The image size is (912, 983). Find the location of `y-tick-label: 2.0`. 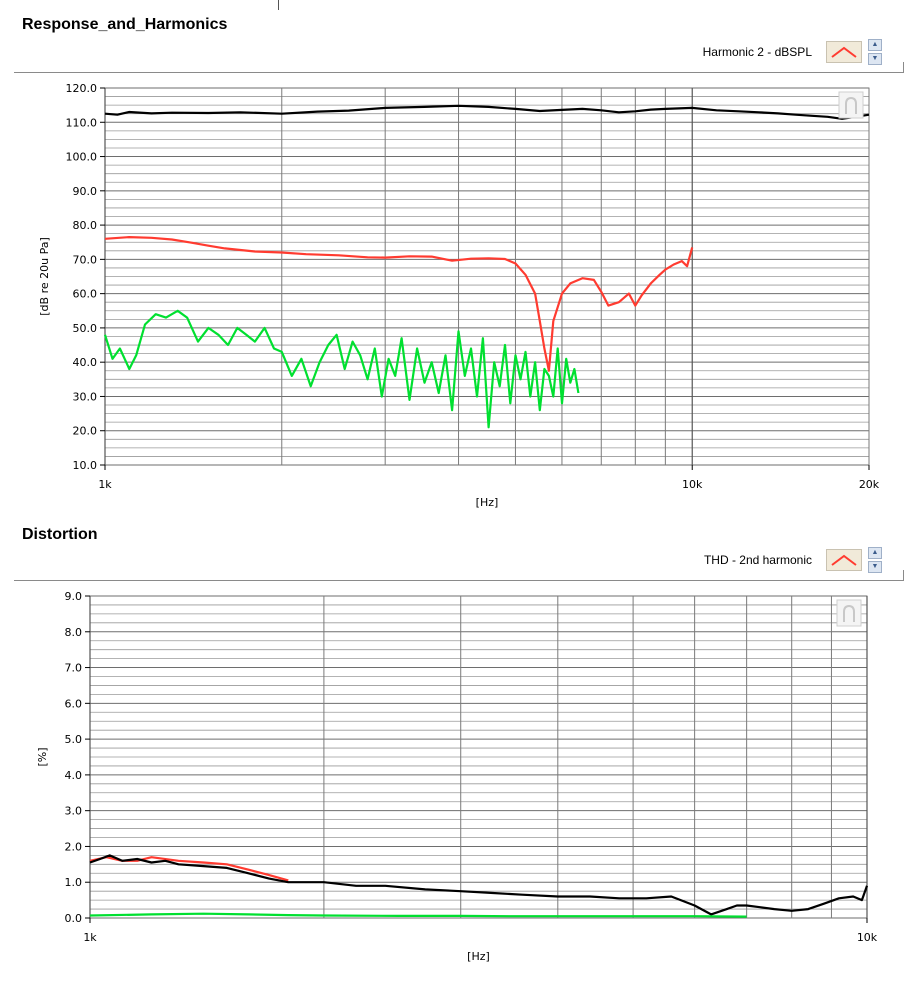

y-tick-label: 2.0 is located at coordinates (74, 846).